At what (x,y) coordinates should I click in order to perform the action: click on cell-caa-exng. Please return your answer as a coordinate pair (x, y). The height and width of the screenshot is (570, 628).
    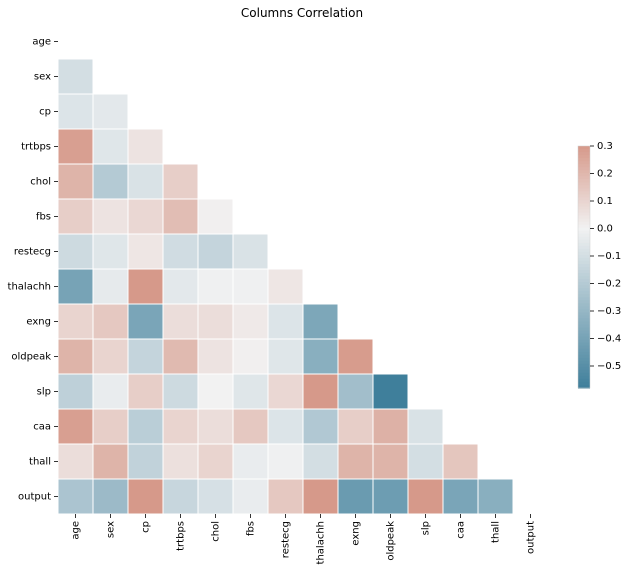
    Looking at the image, I should click on (355, 426).